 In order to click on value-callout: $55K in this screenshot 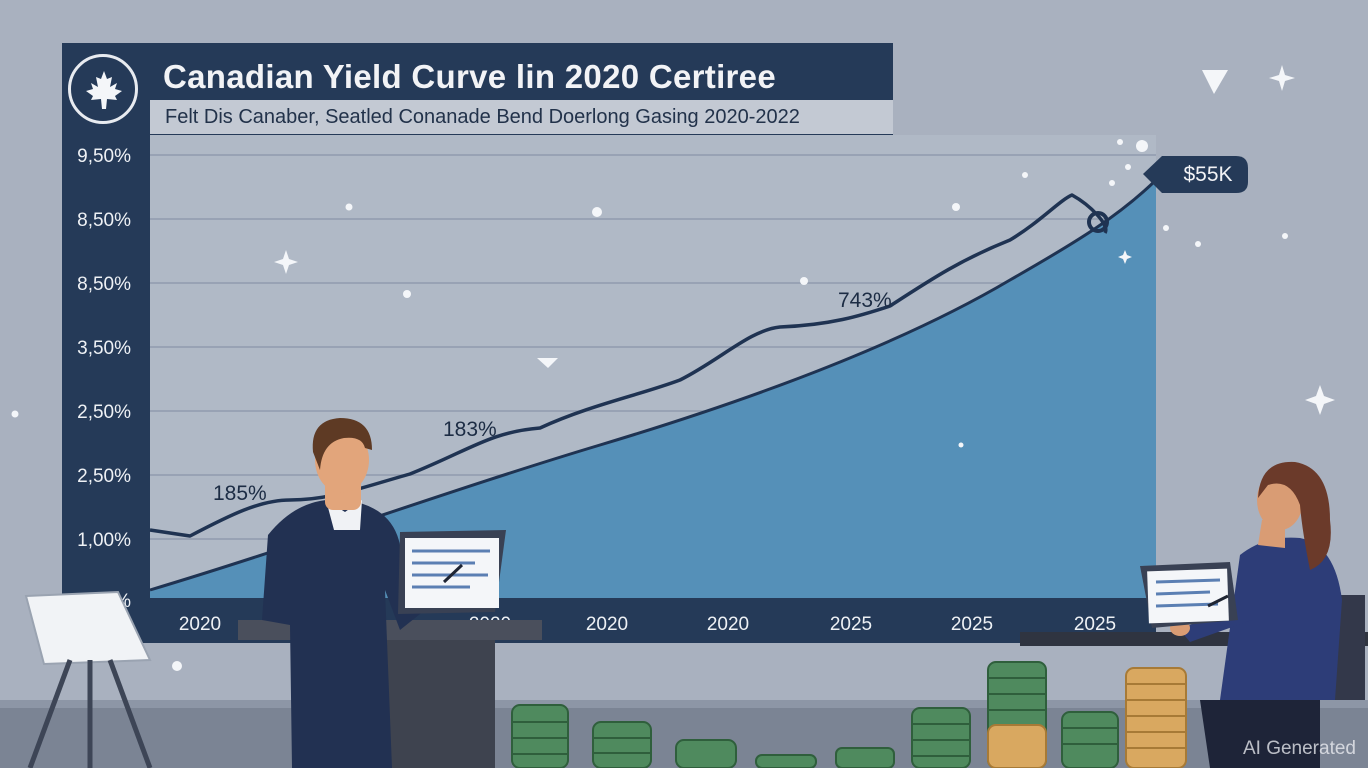, I will do `click(1195, 174)`.